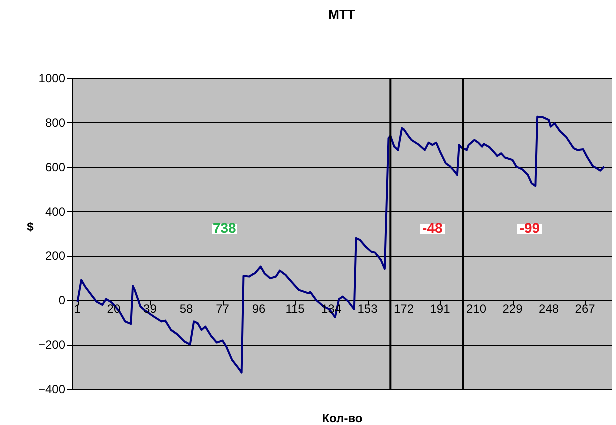 This screenshot has width=616, height=425. I want to click on x-tick-label: 267, so click(585, 309).